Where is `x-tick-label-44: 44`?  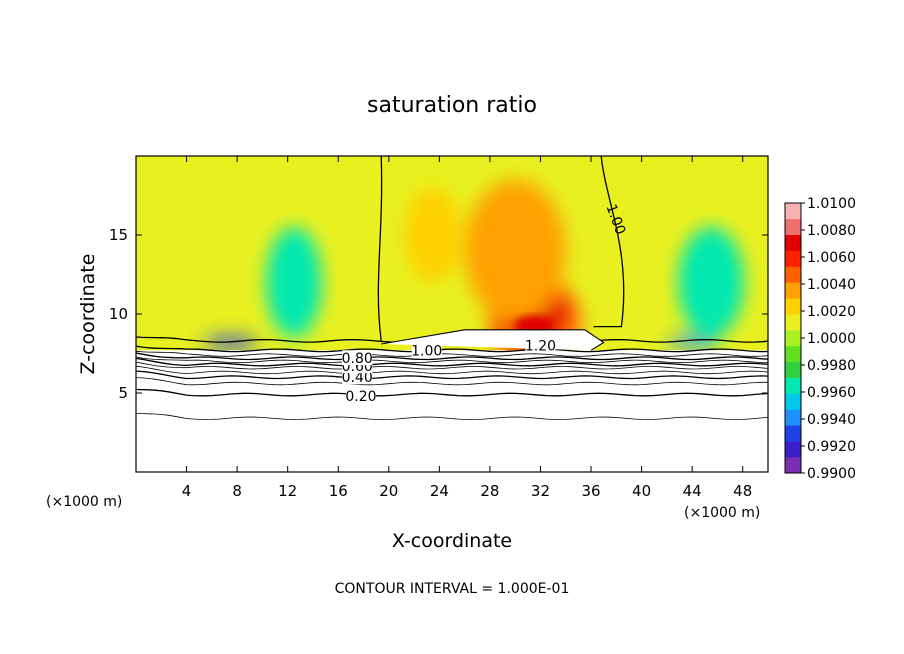 x-tick-label-44: 44 is located at coordinates (692, 491).